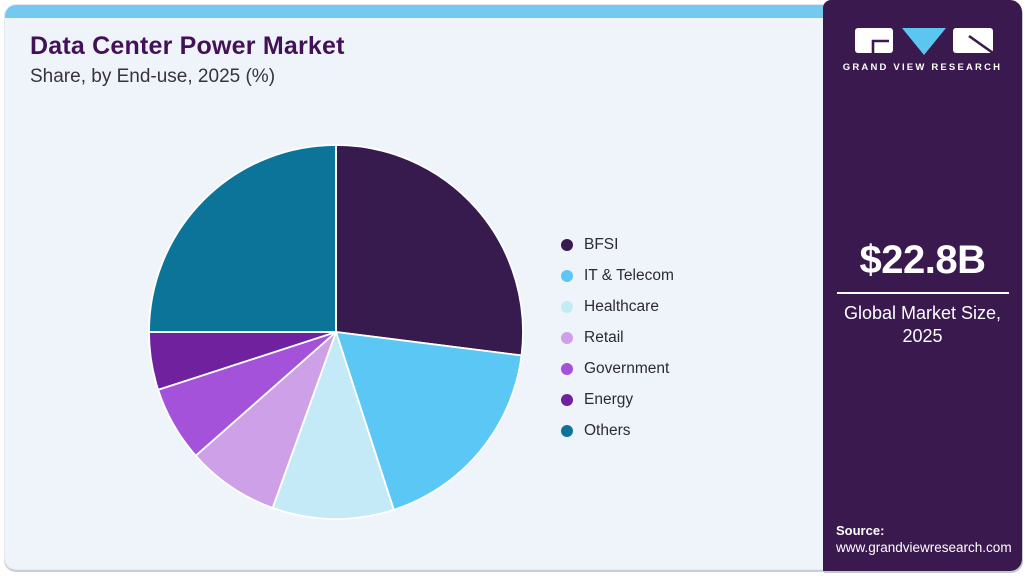  I want to click on logo-v-triangle, so click(923, 41).